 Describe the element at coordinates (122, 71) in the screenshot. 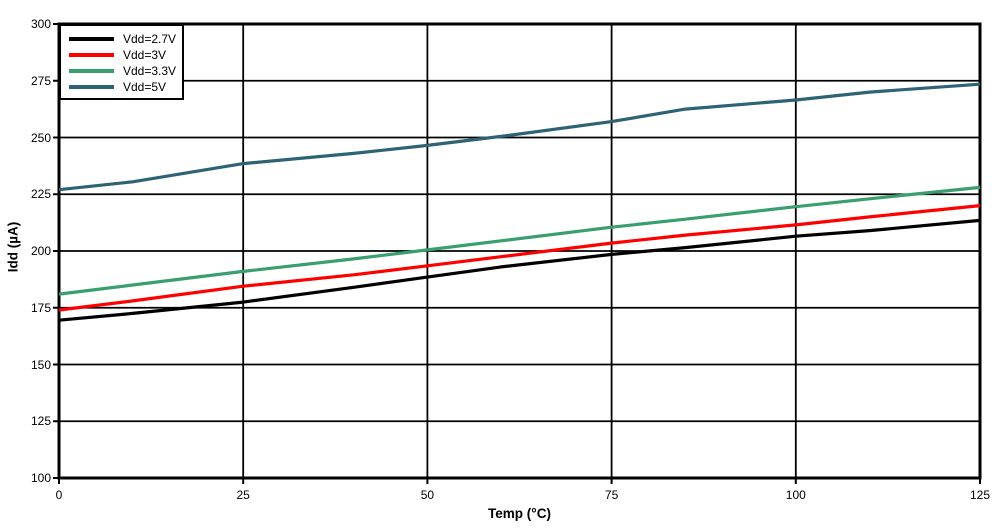

I see `legend-item-vdd-3.3v: Vdd=3.3V` at that location.